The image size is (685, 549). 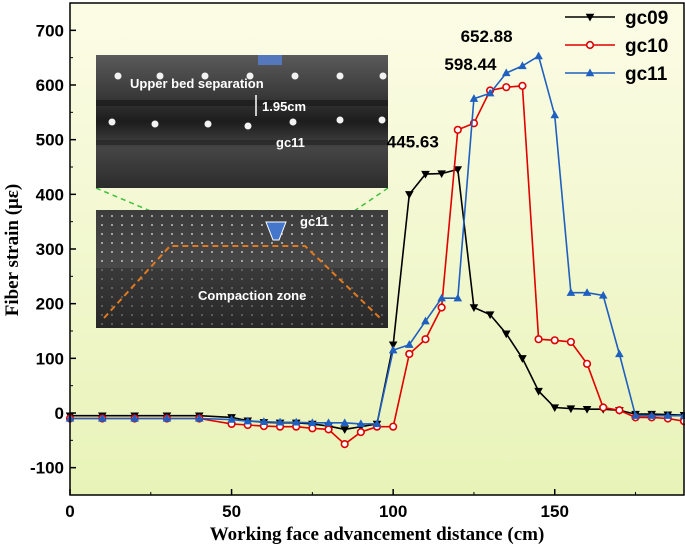 I want to click on y-axis-title: Fiber strain (με), so click(x=12, y=250).